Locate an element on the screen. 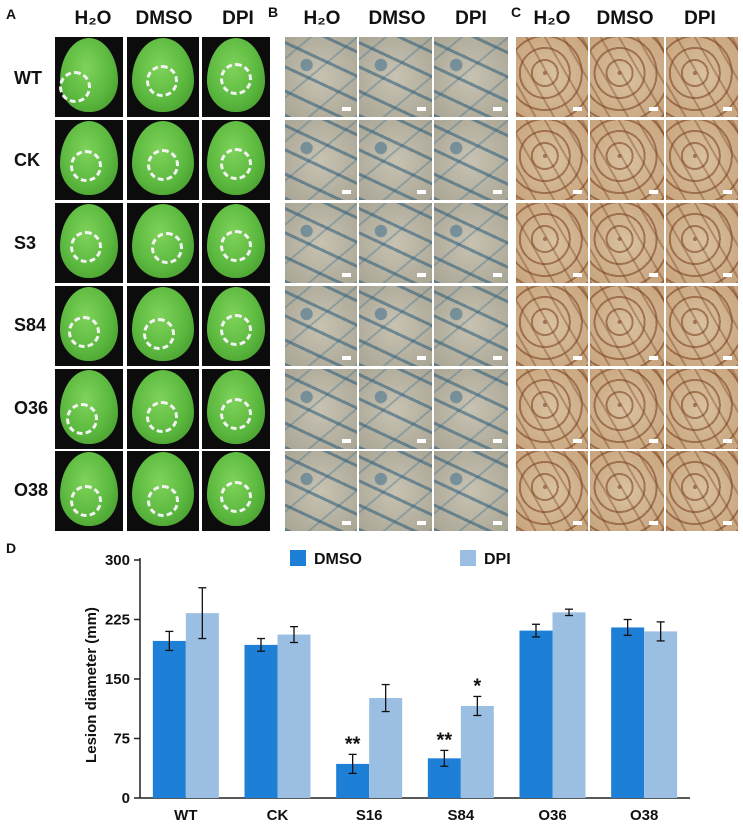 This screenshot has height=830, width=743. panel-b-col-h2o: H₂O is located at coordinates (322, 18).